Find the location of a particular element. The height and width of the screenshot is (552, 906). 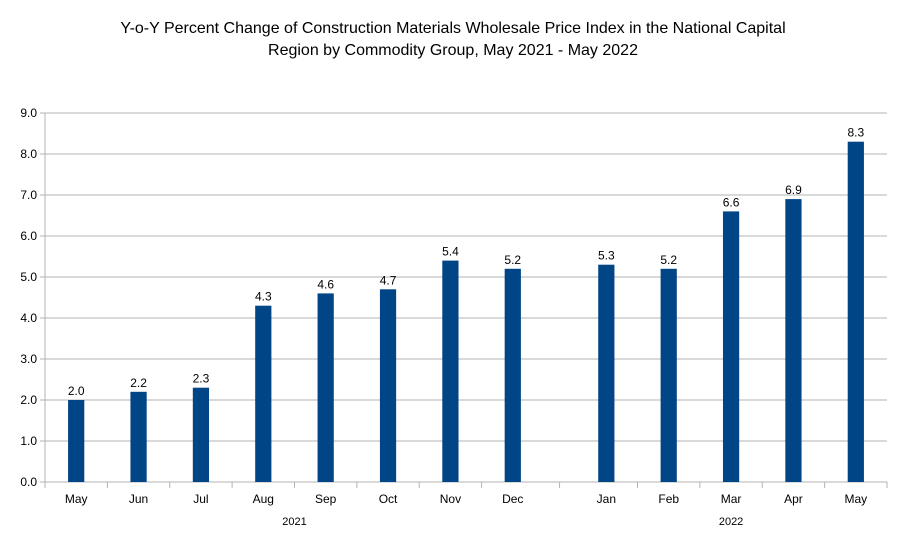

x-tick-label: Aug is located at coordinates (263, 499).